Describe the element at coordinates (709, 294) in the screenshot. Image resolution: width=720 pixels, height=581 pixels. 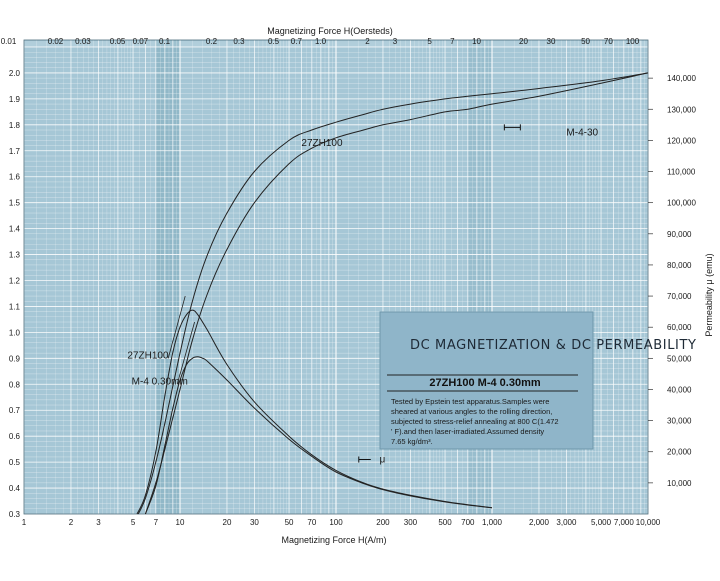
I see `right-axis-title: Permeability μ (emu)` at that location.